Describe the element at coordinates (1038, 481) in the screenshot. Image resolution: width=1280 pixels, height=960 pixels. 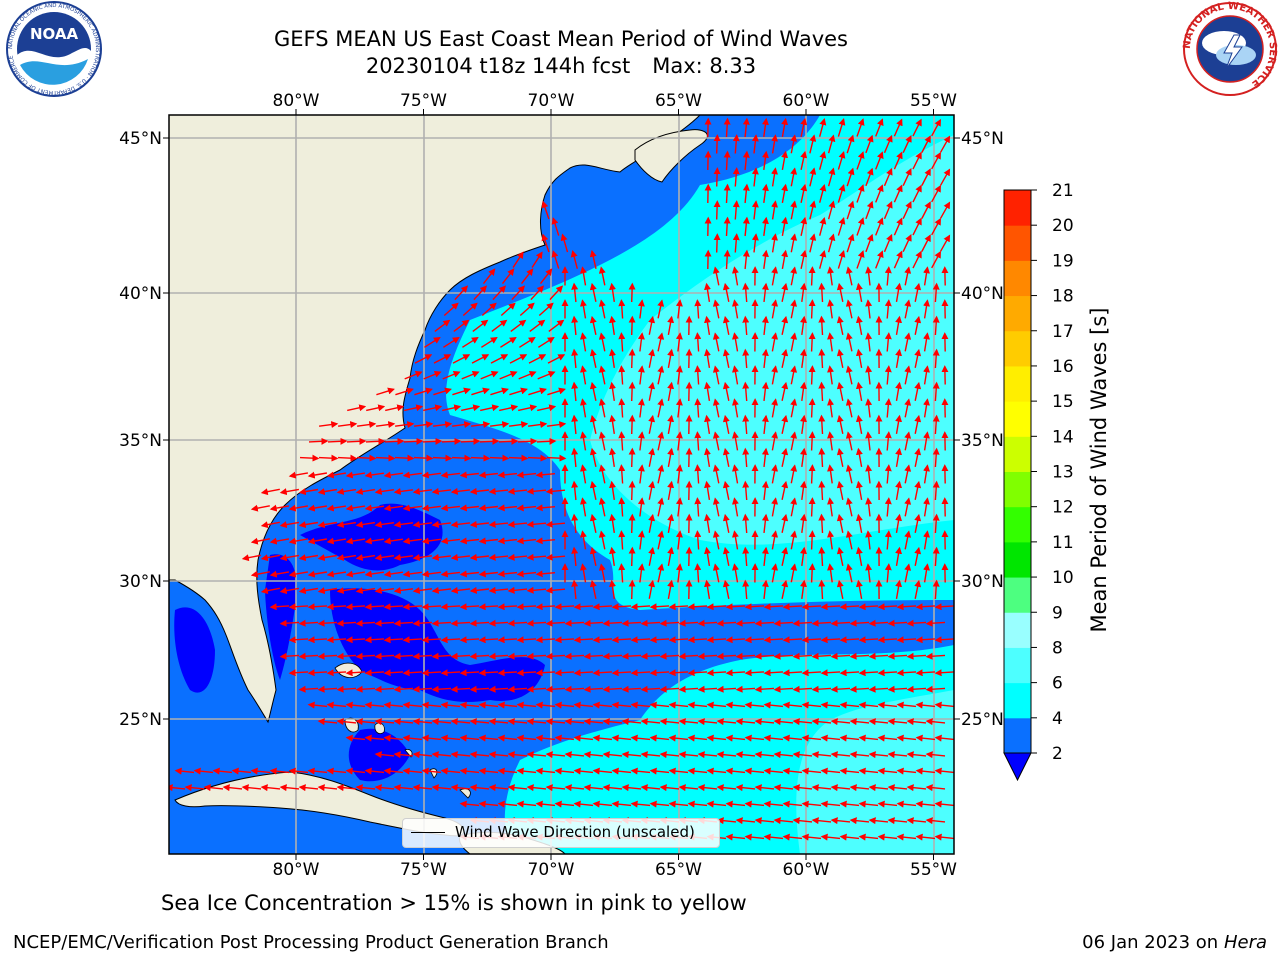
I see `colorbar: 2 4 6 8 9 10 11 12 13 14 15 16 17 18 19 20 21` at that location.